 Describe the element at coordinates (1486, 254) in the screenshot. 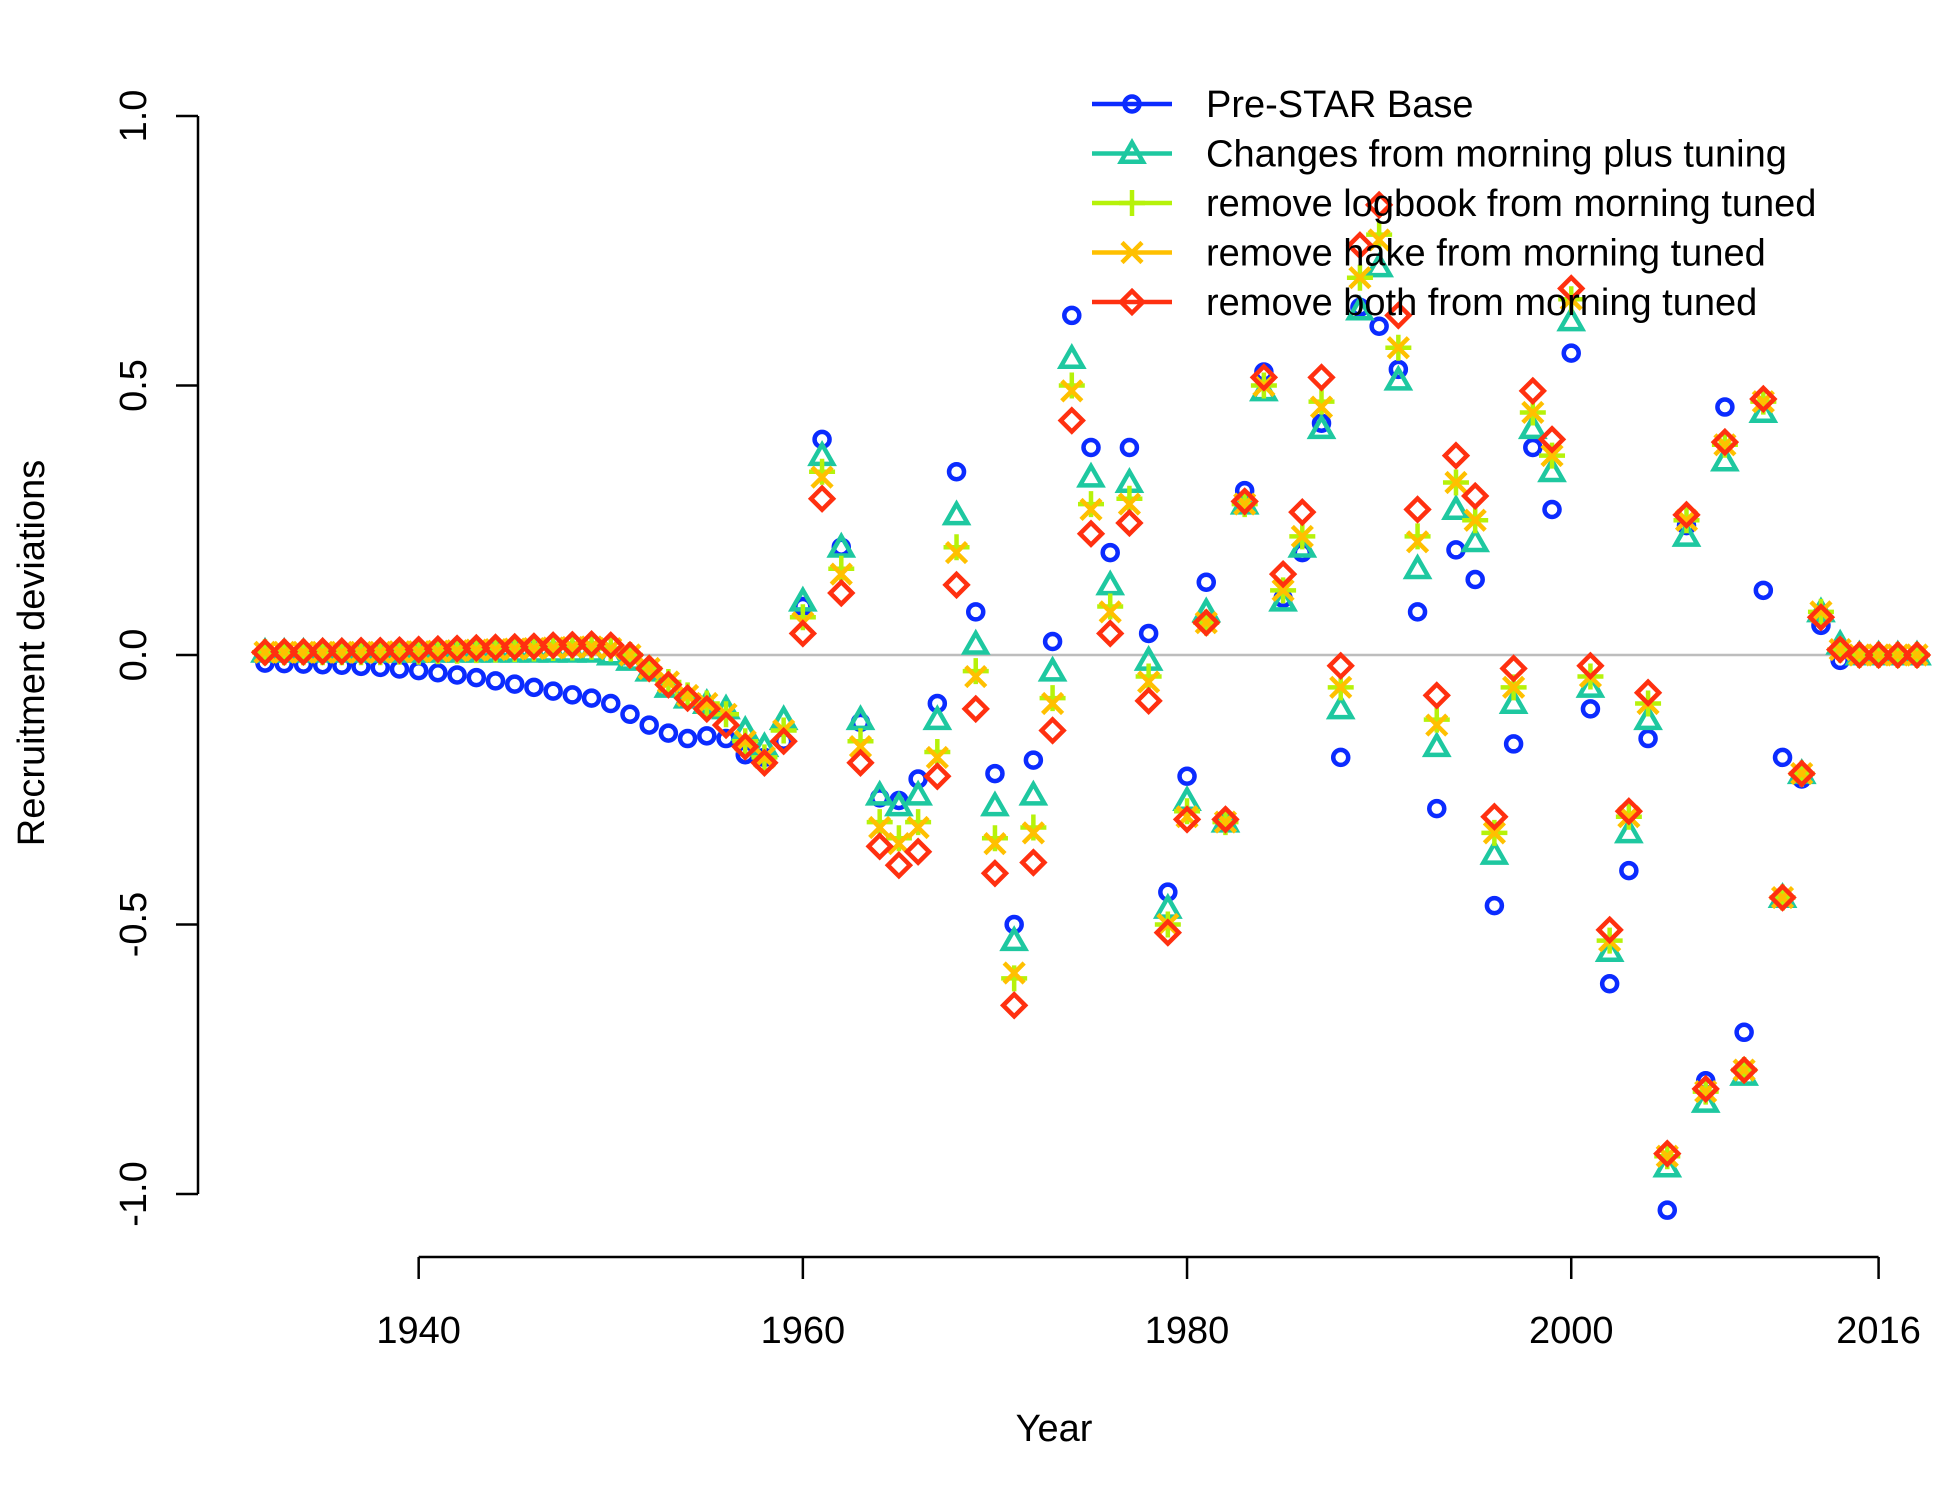

I see `legend-label: remove hake from morning tuned` at that location.